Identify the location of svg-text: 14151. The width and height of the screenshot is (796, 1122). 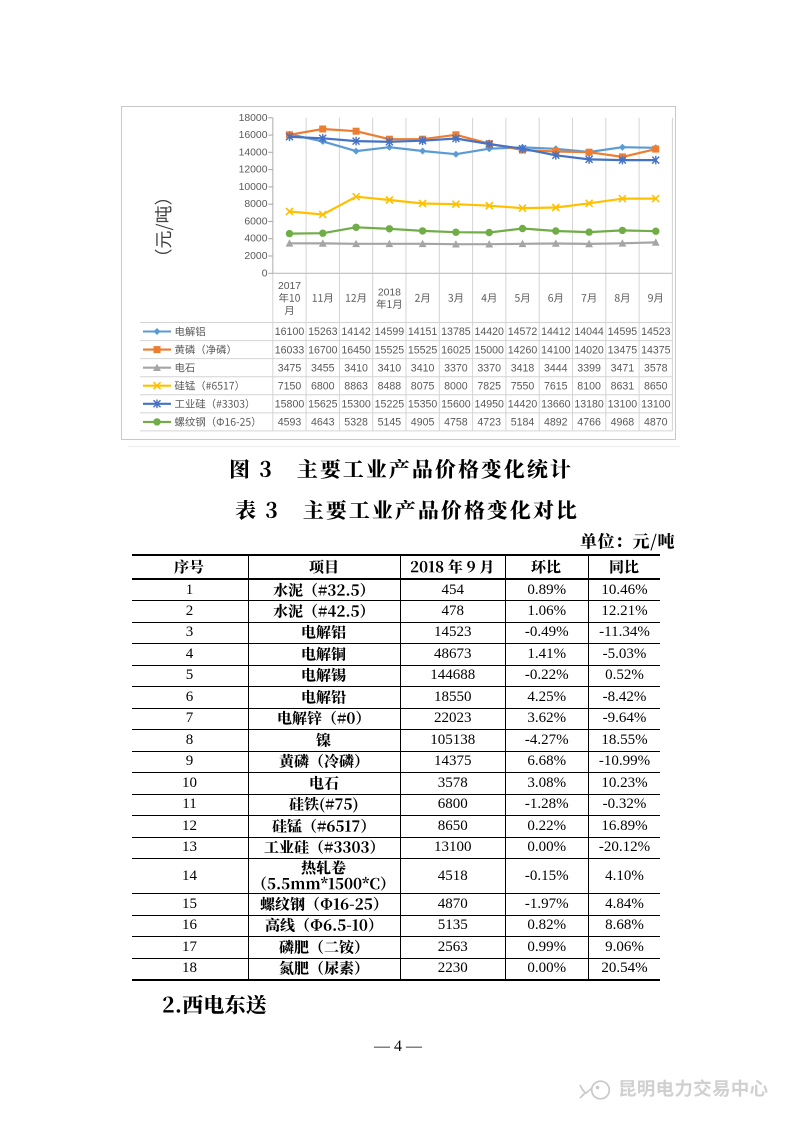
(423, 332).